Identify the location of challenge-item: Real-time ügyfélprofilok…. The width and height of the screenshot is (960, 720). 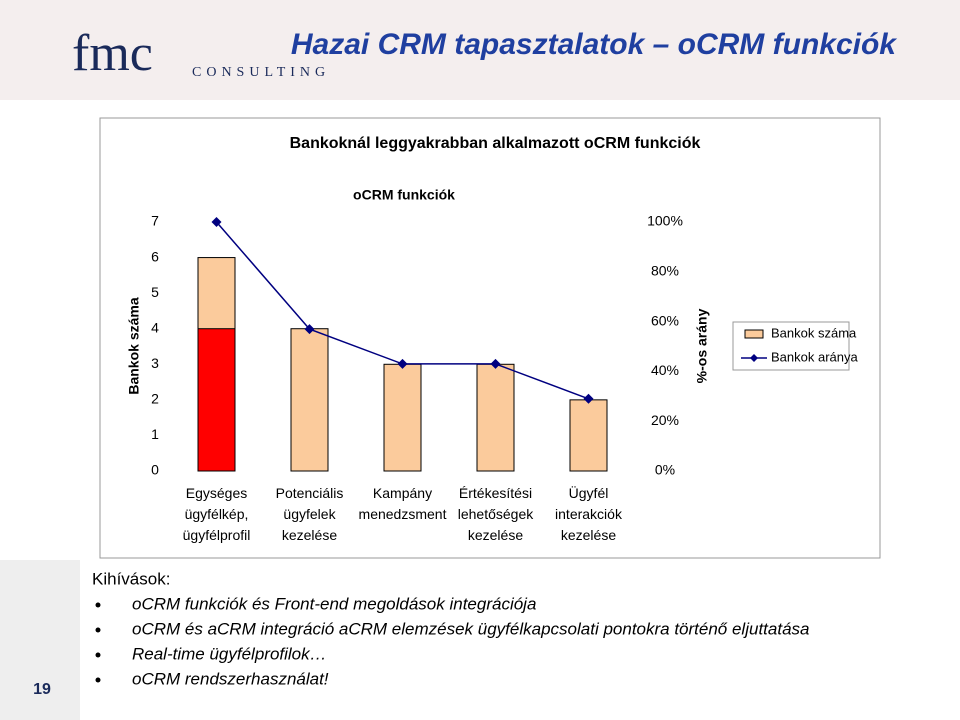
(229, 653).